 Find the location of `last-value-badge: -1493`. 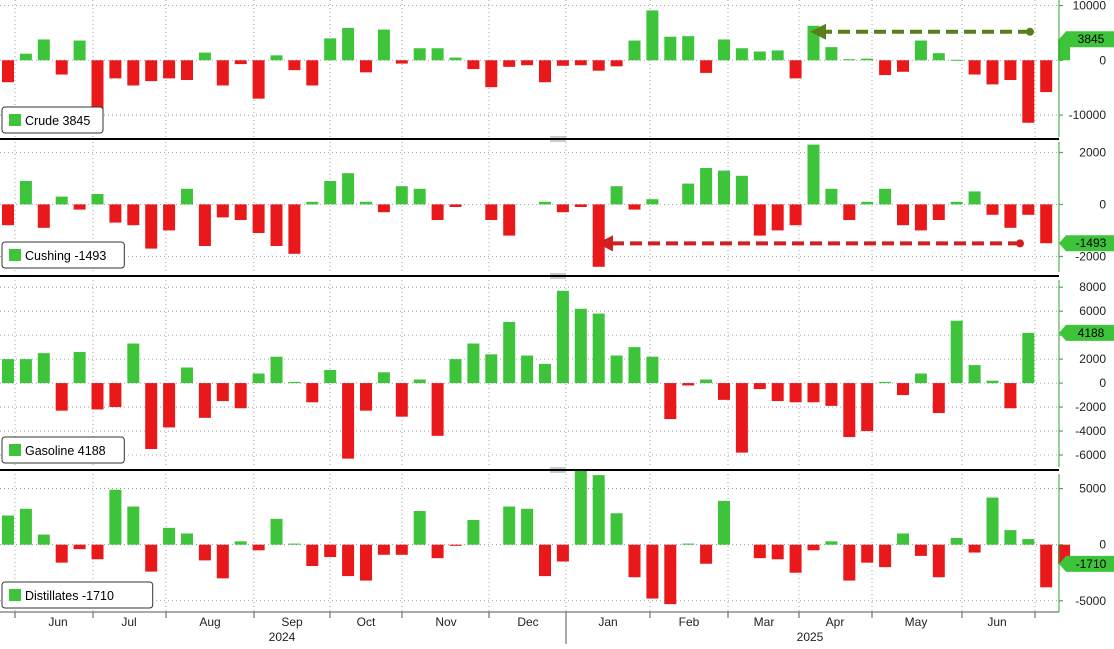

last-value-badge: -1493 is located at coordinates (1086, 243).